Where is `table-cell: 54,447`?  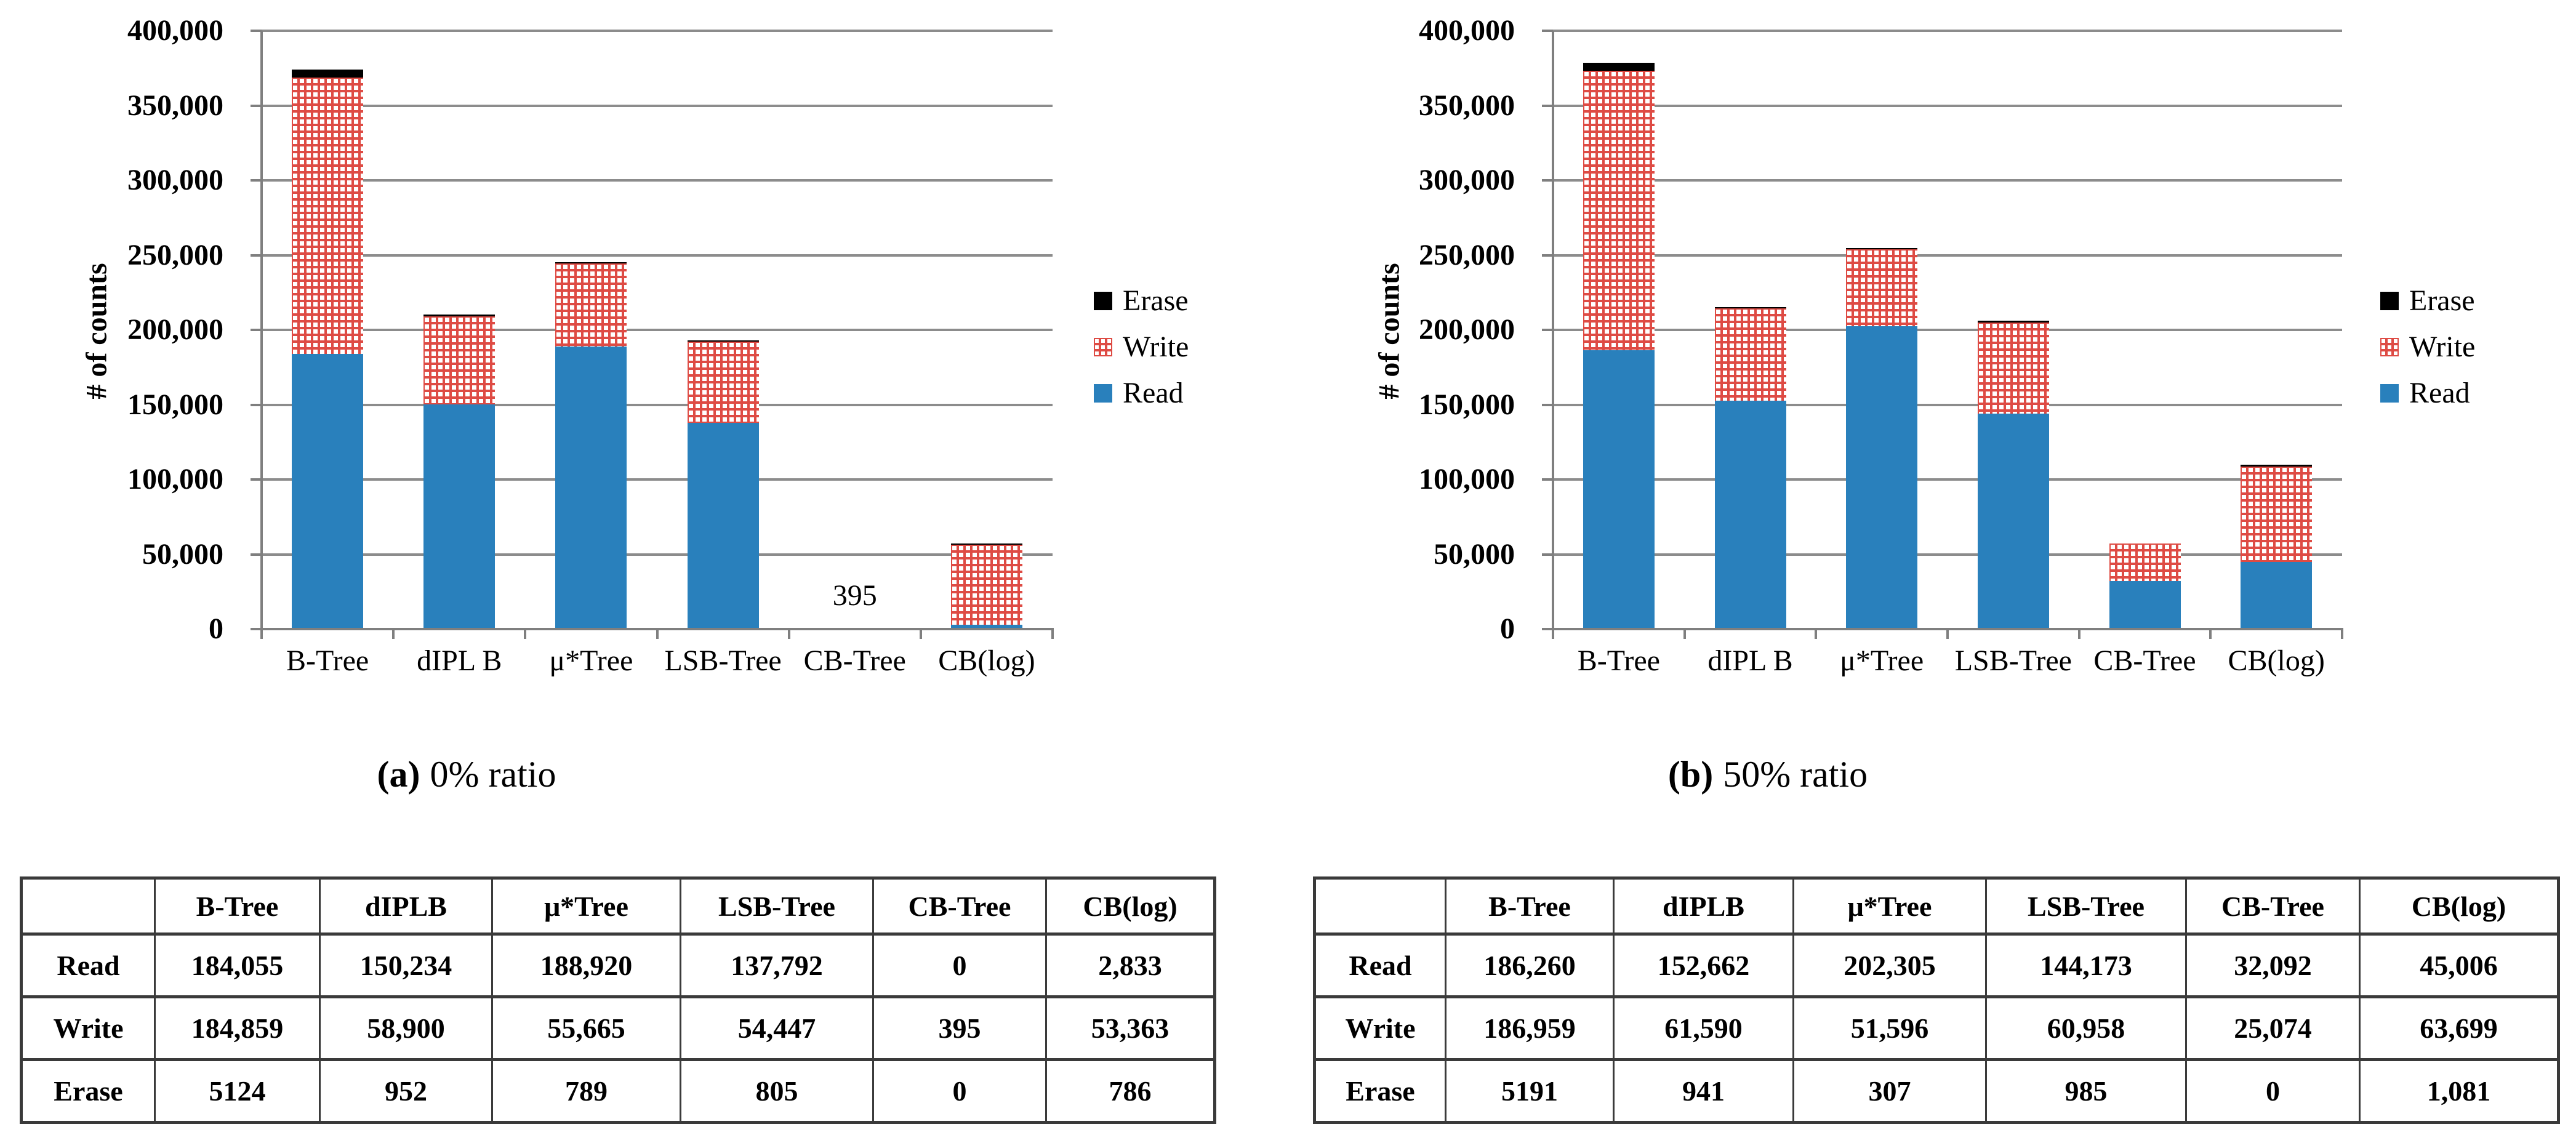 table-cell: 54,447 is located at coordinates (777, 1028).